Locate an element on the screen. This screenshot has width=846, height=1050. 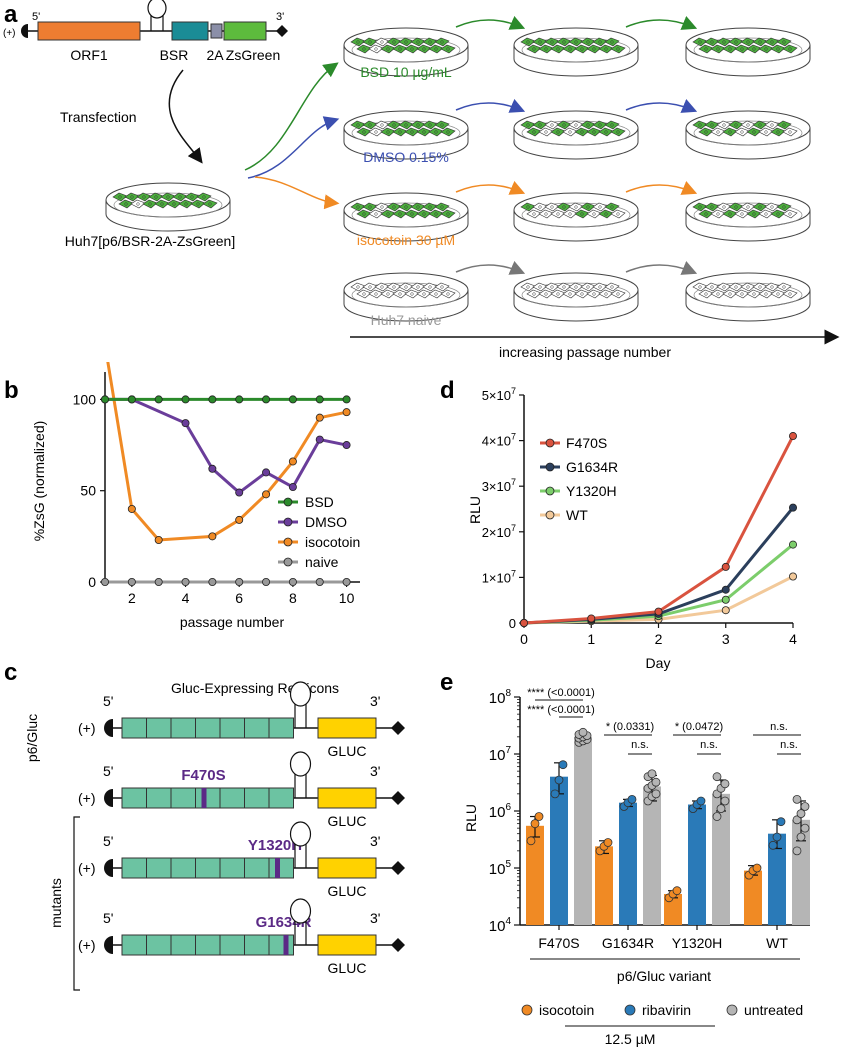
c-gluc-label: GLUC is located at coordinates (347, 968).